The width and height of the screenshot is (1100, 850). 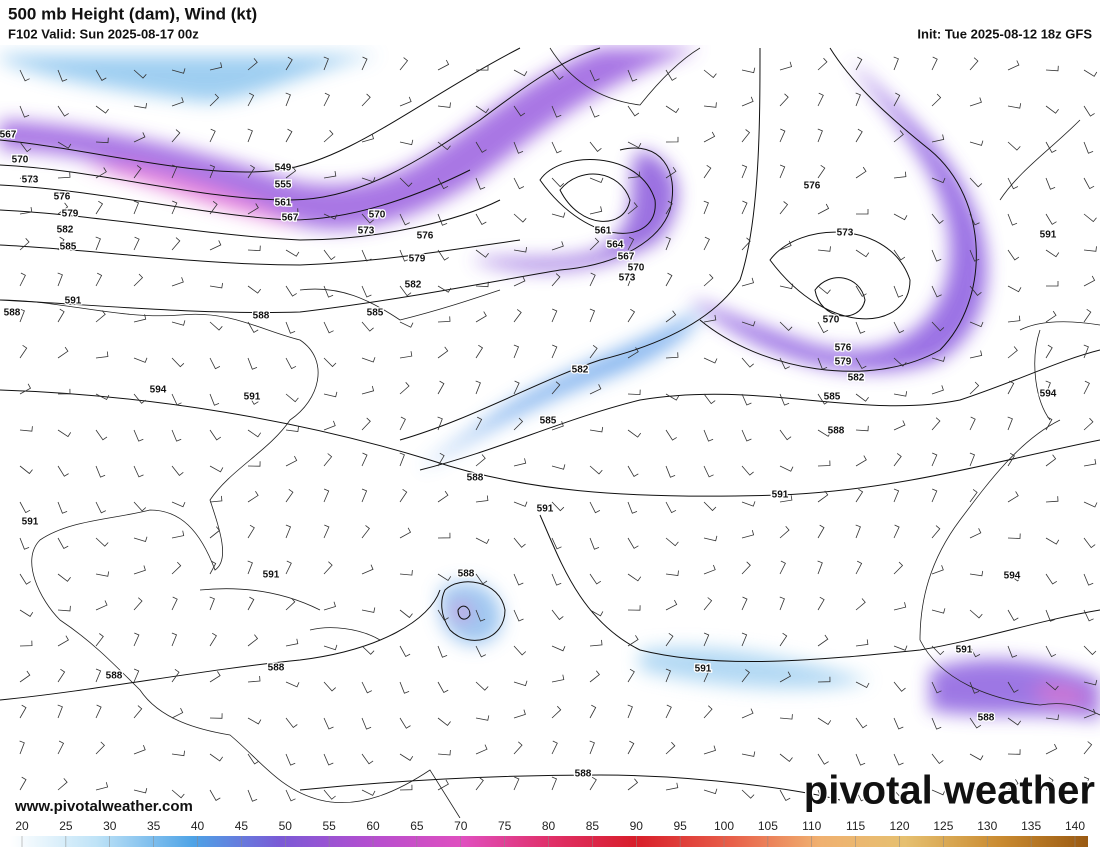 I want to click on contour-label: 582, so click(x=413, y=285).